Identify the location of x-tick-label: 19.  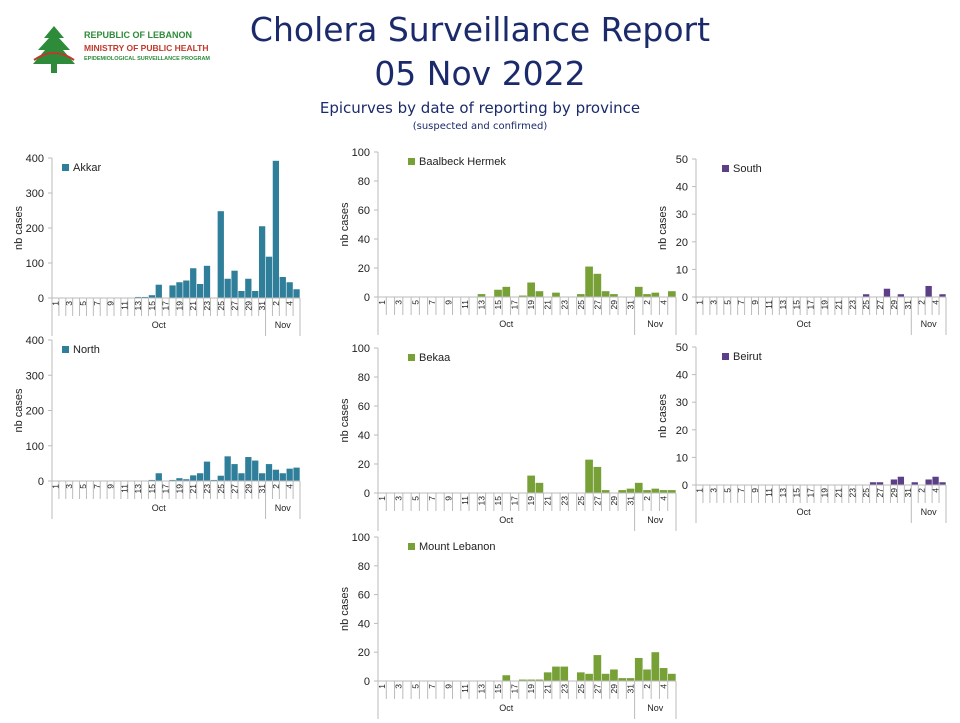
(531, 501).